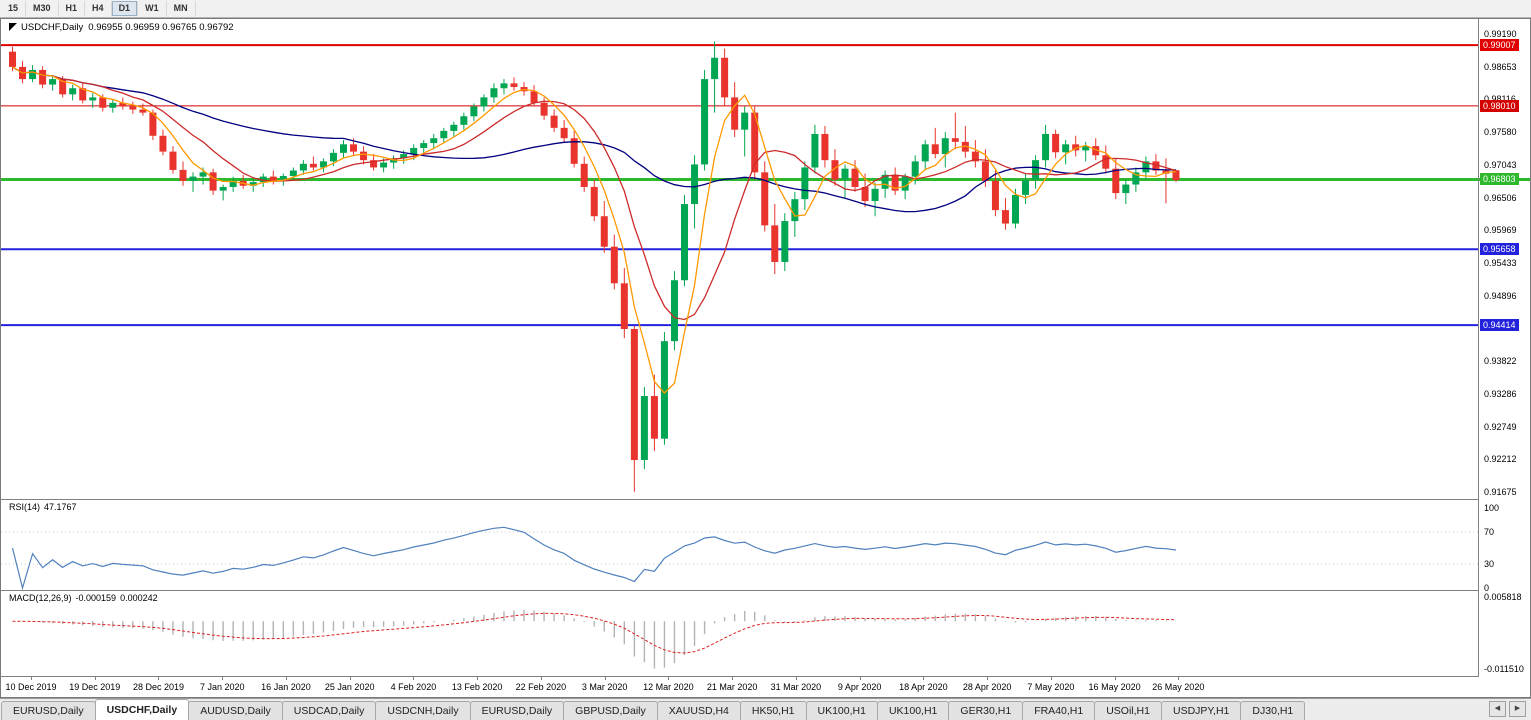 The image size is (1531, 720). I want to click on rsi-tick: 70, so click(1489, 532).